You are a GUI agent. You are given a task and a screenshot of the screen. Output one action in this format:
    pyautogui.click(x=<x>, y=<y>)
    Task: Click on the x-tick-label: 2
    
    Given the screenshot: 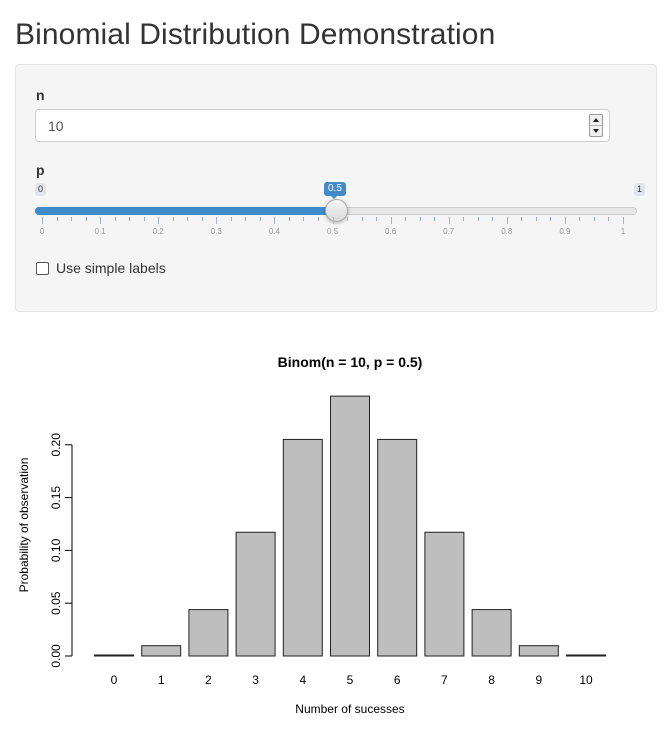 What is the action you would take?
    pyautogui.click(x=208, y=680)
    